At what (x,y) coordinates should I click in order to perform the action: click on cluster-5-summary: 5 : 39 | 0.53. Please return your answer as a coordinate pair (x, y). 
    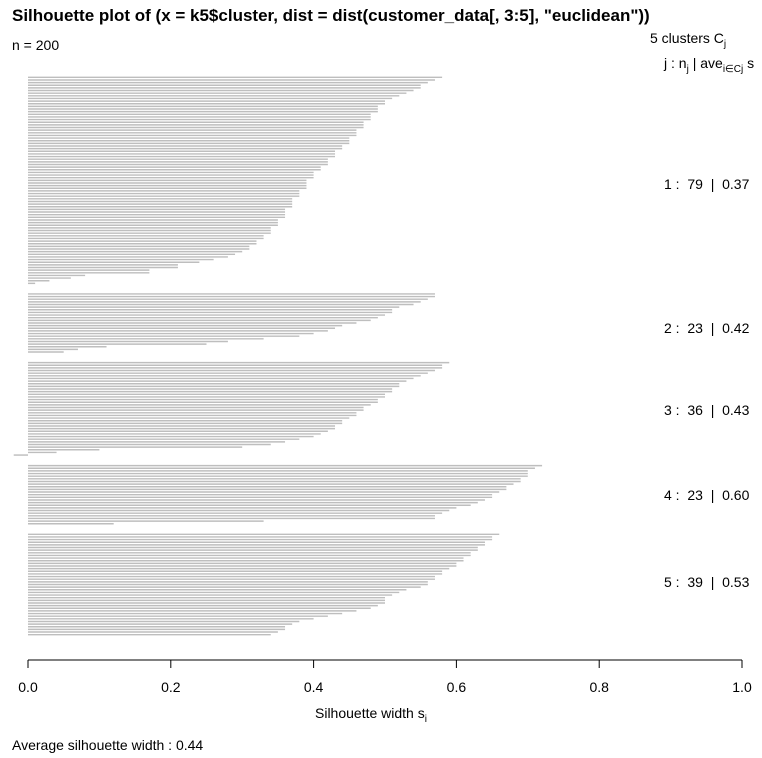
    Looking at the image, I should click on (707, 582).